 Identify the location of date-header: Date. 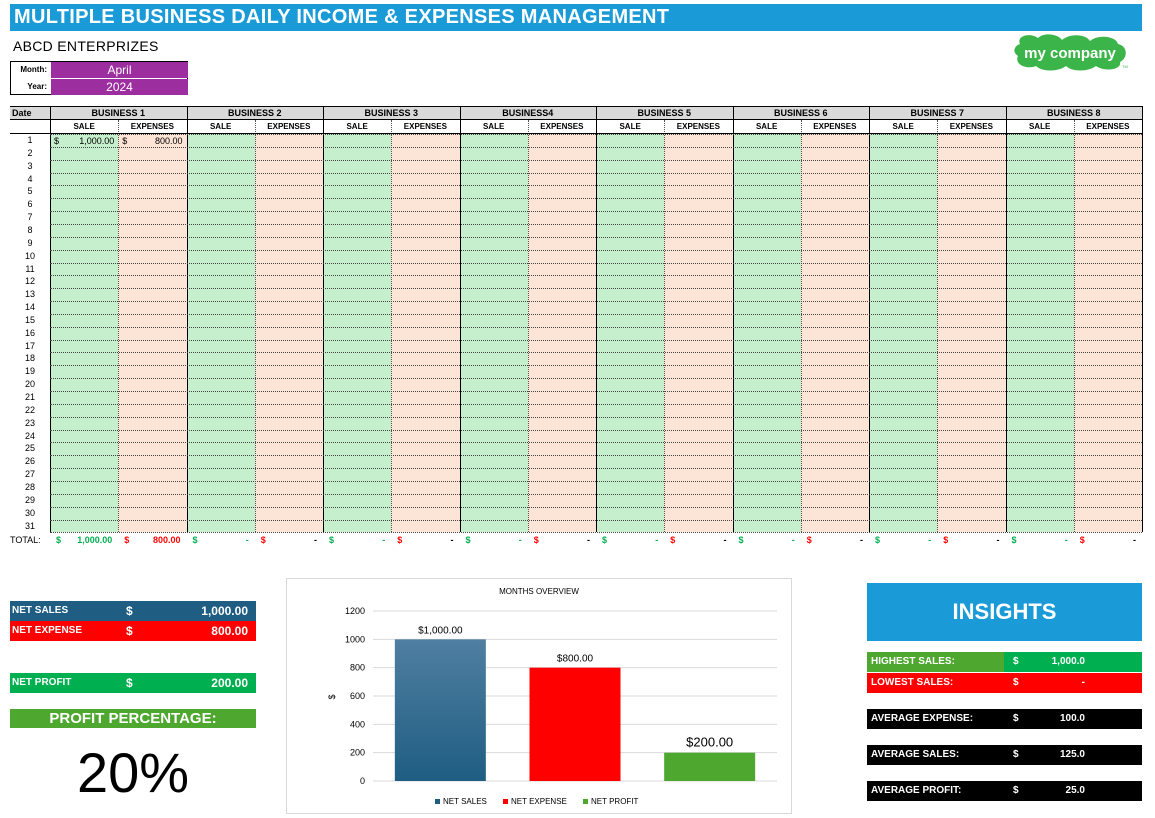
(22, 113).